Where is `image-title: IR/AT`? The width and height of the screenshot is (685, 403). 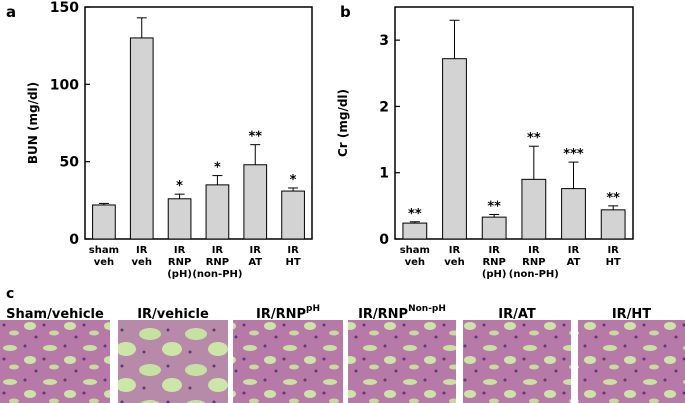
image-title: IR/AT is located at coordinates (517, 314).